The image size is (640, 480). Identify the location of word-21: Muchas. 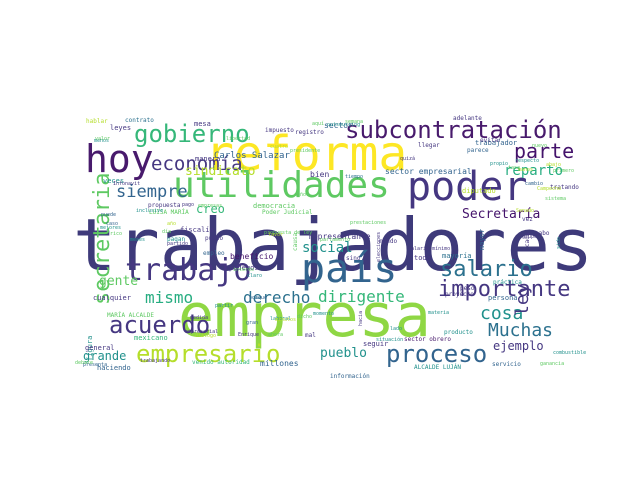
(520, 330).